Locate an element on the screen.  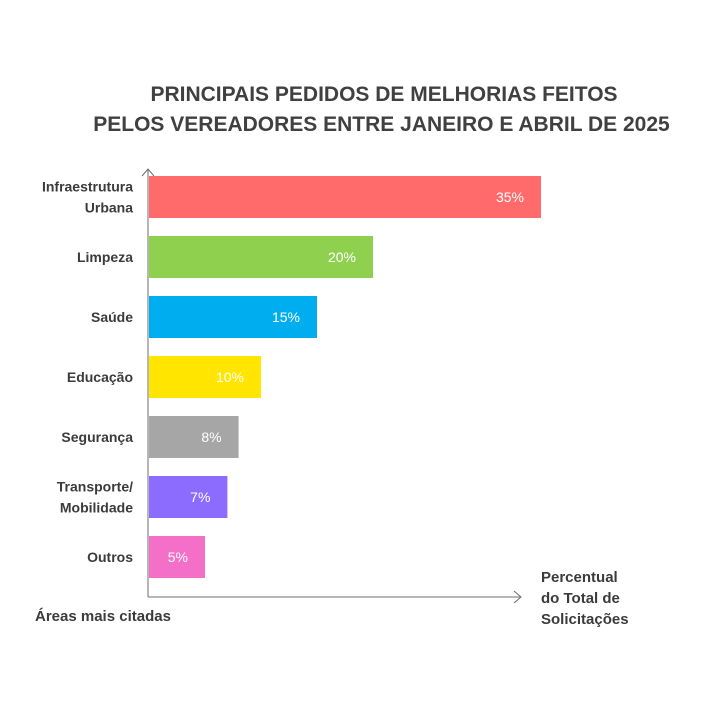
category-label-seguranca: Segurança is located at coordinates (97, 437).